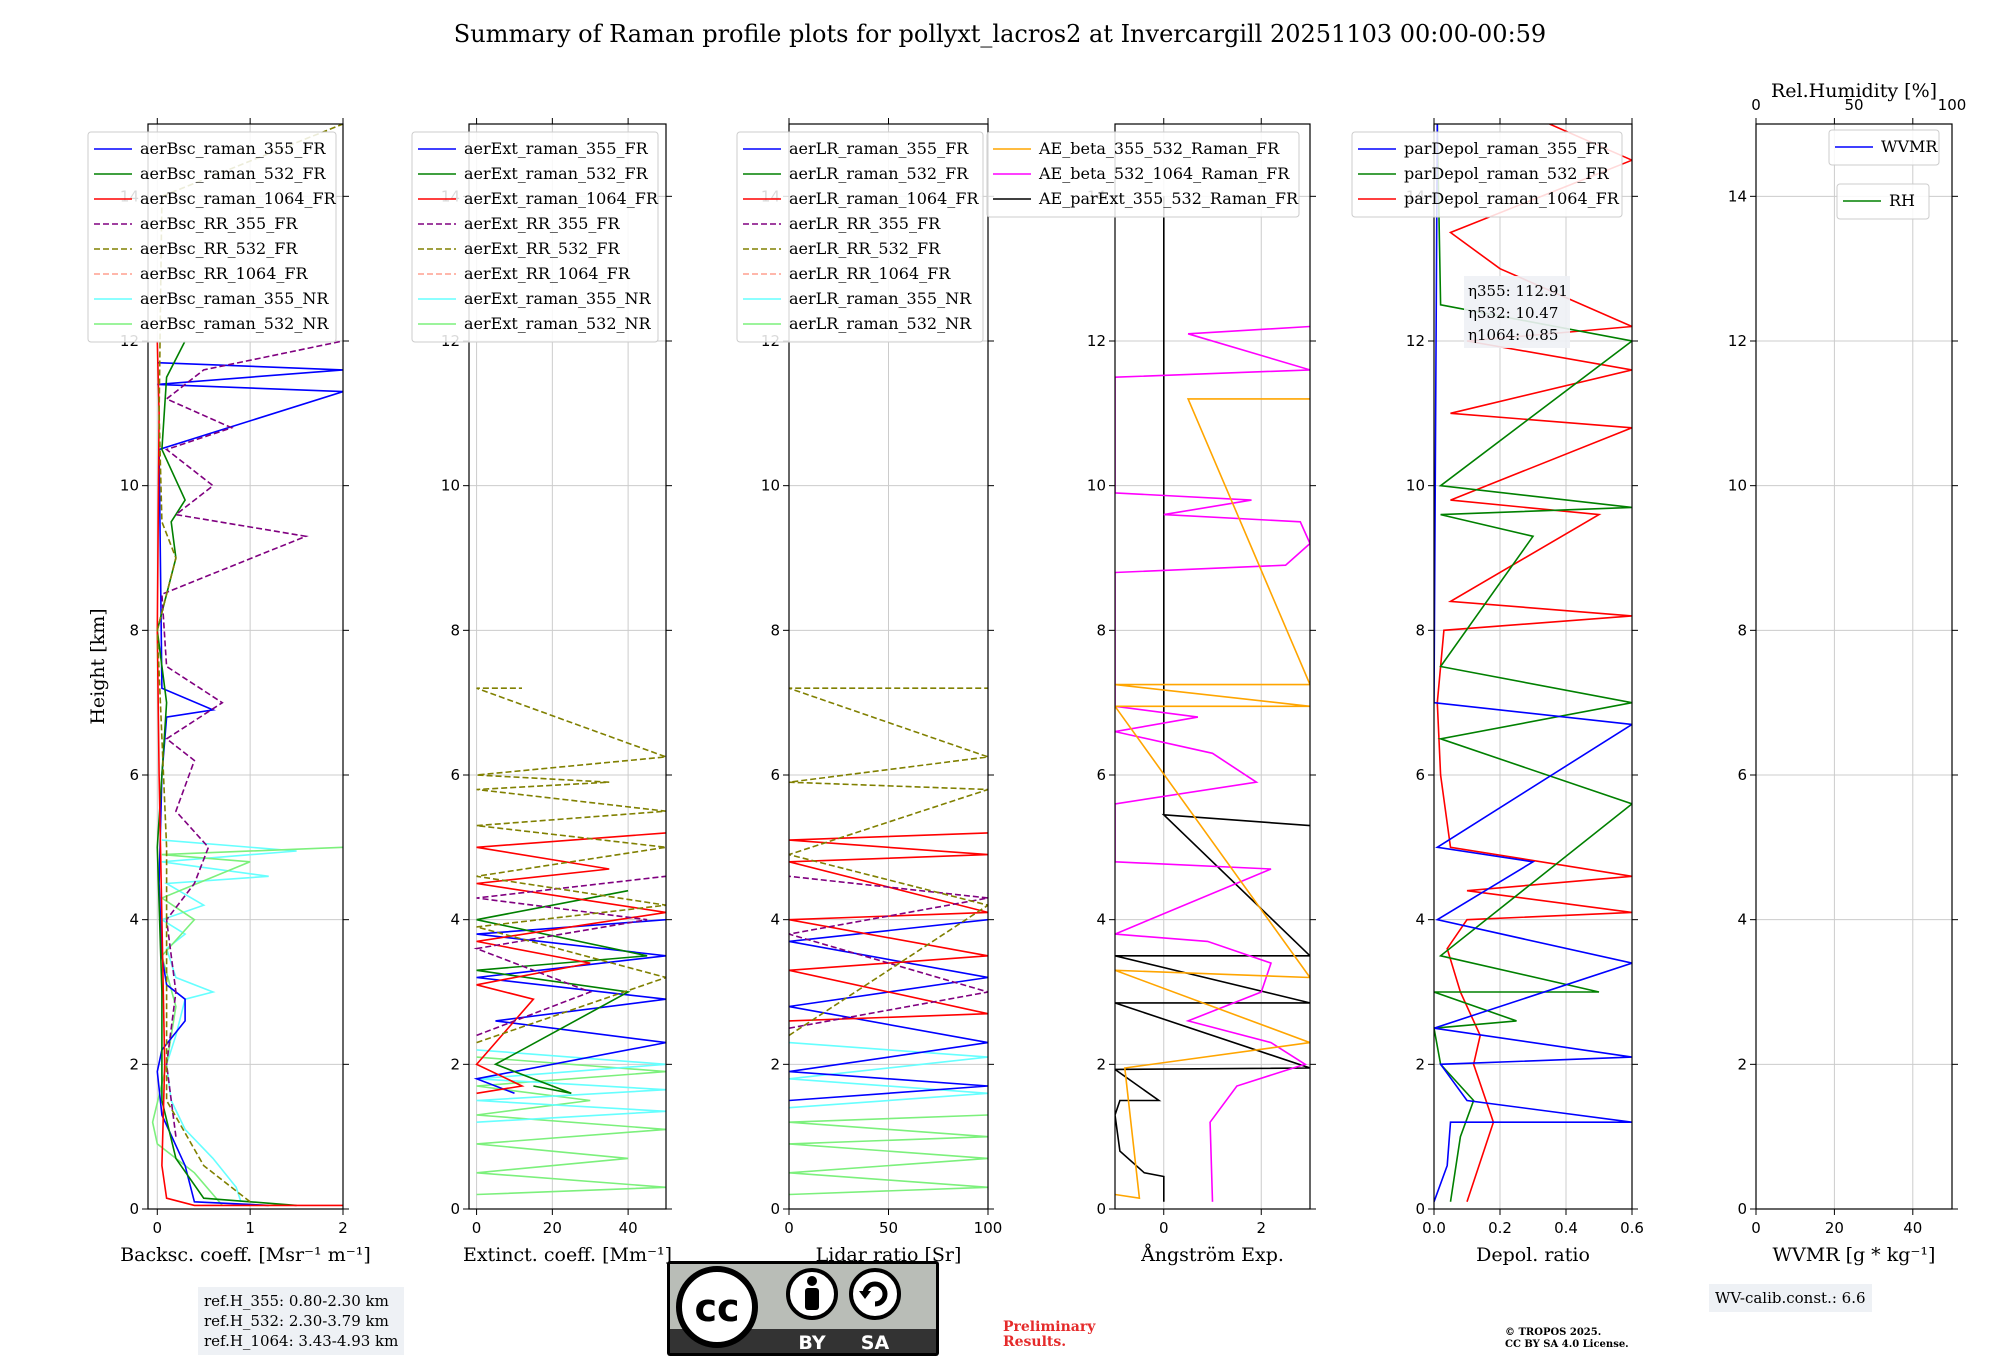 The image size is (2000, 1360). Describe the element at coordinates (1212, 799) in the screenshot. I see `series-AE_beta_355_532_Raman_FR` at that location.